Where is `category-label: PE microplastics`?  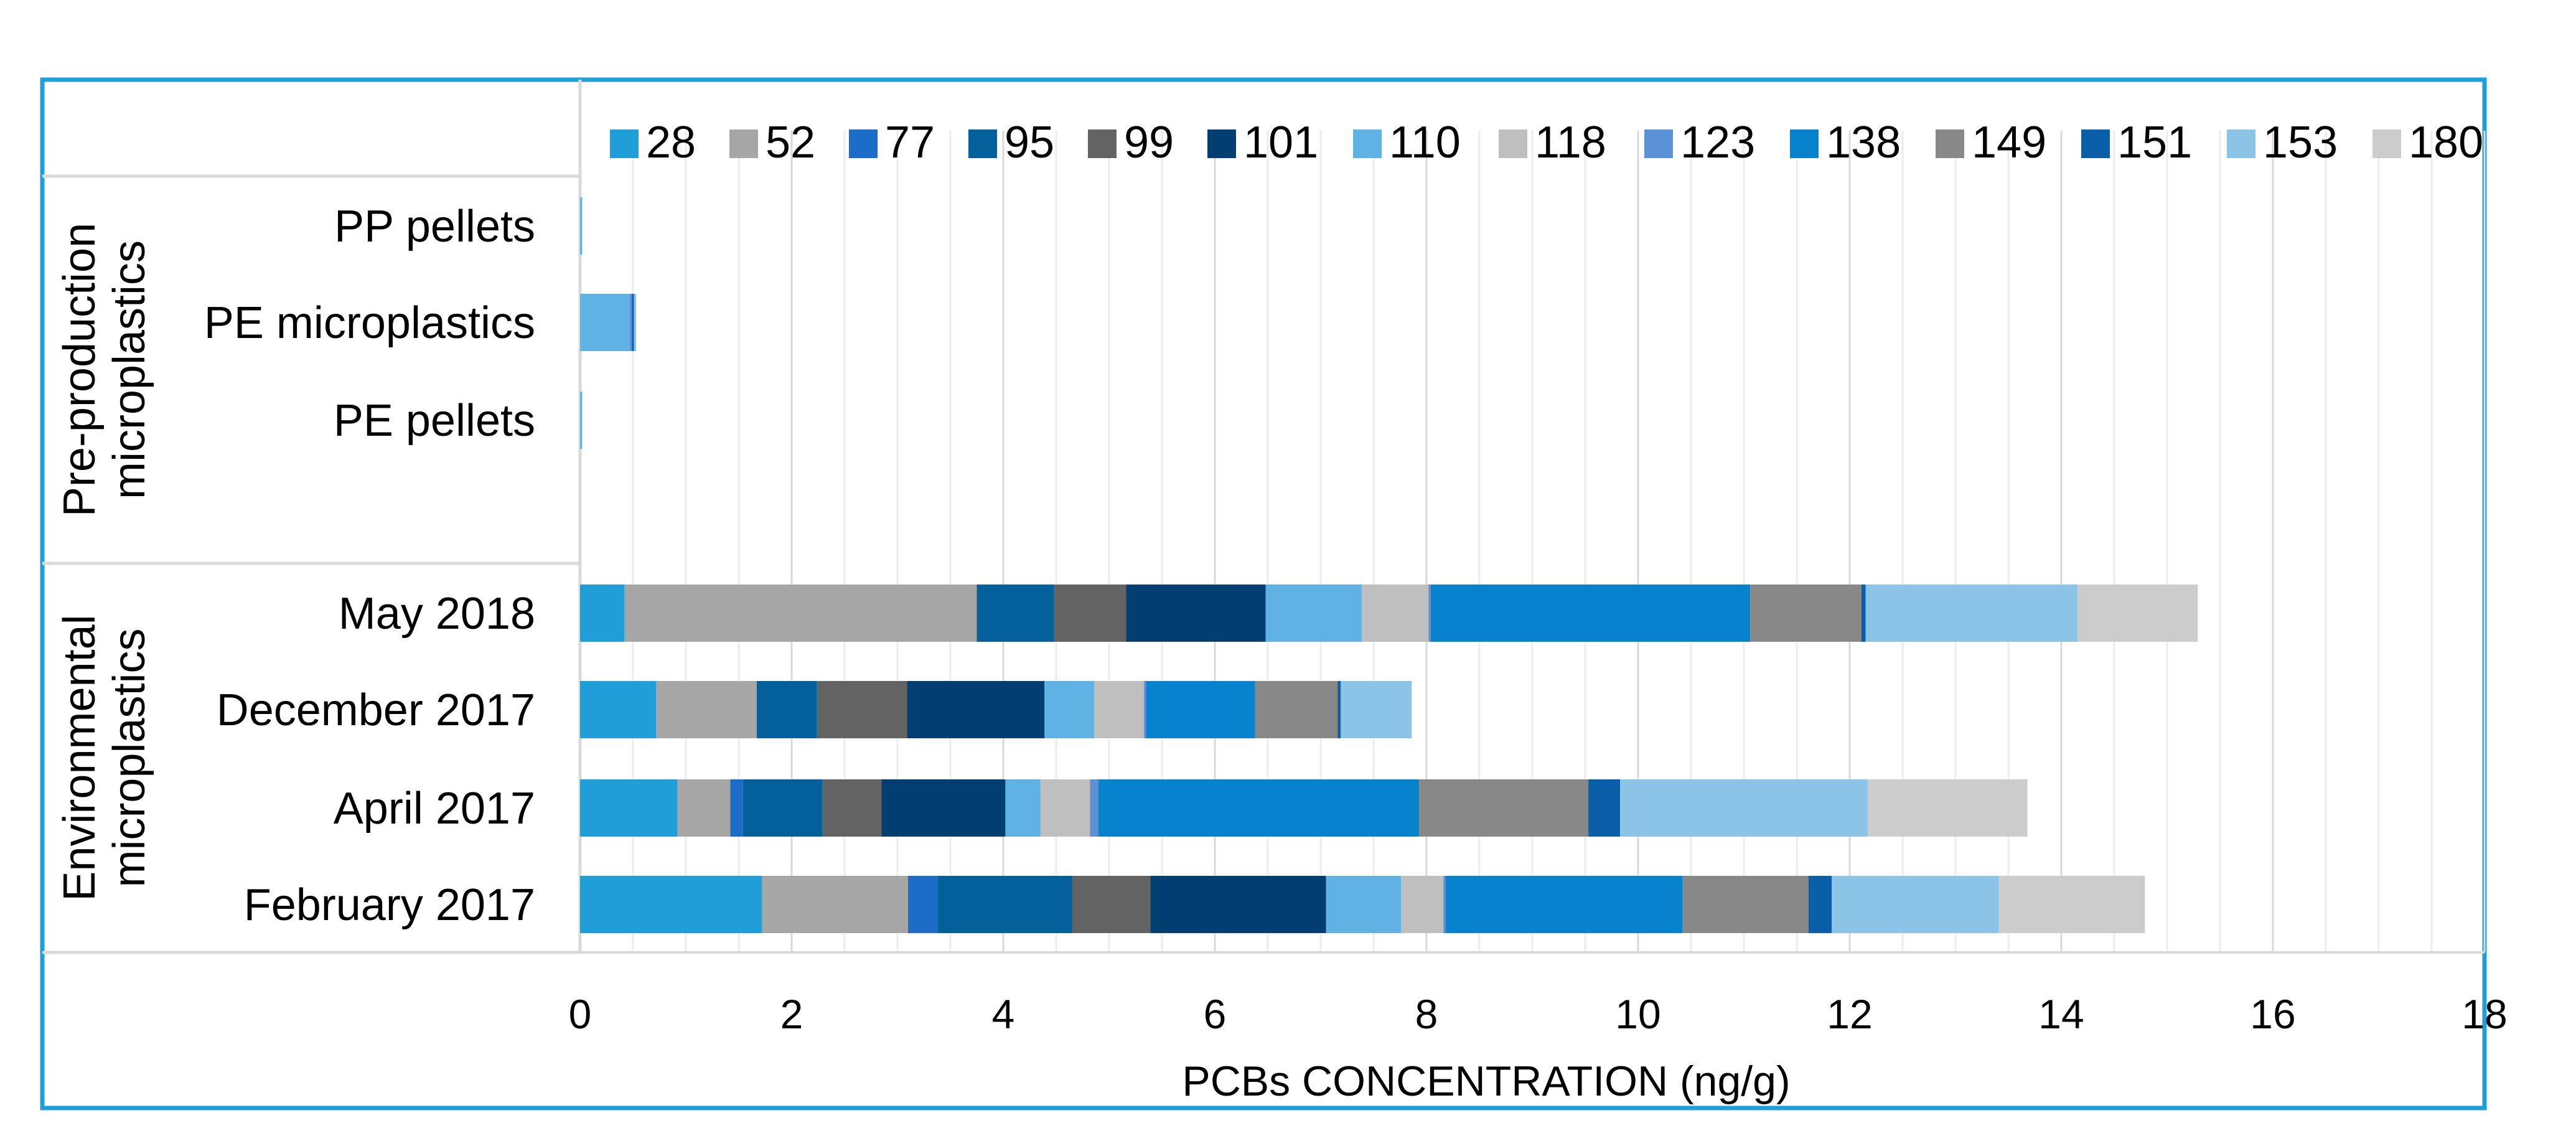 category-label: PE microplastics is located at coordinates (369, 323).